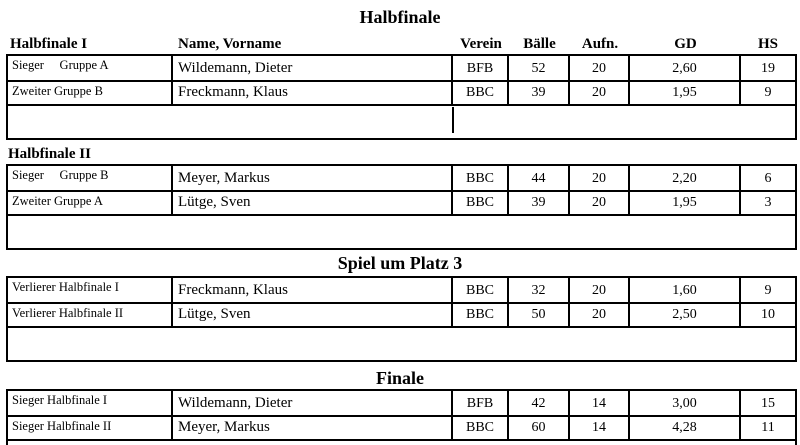 This screenshot has height=445, width=800. I want to click on match-label-cell: Sieger Halbfinale I, so click(90, 403).